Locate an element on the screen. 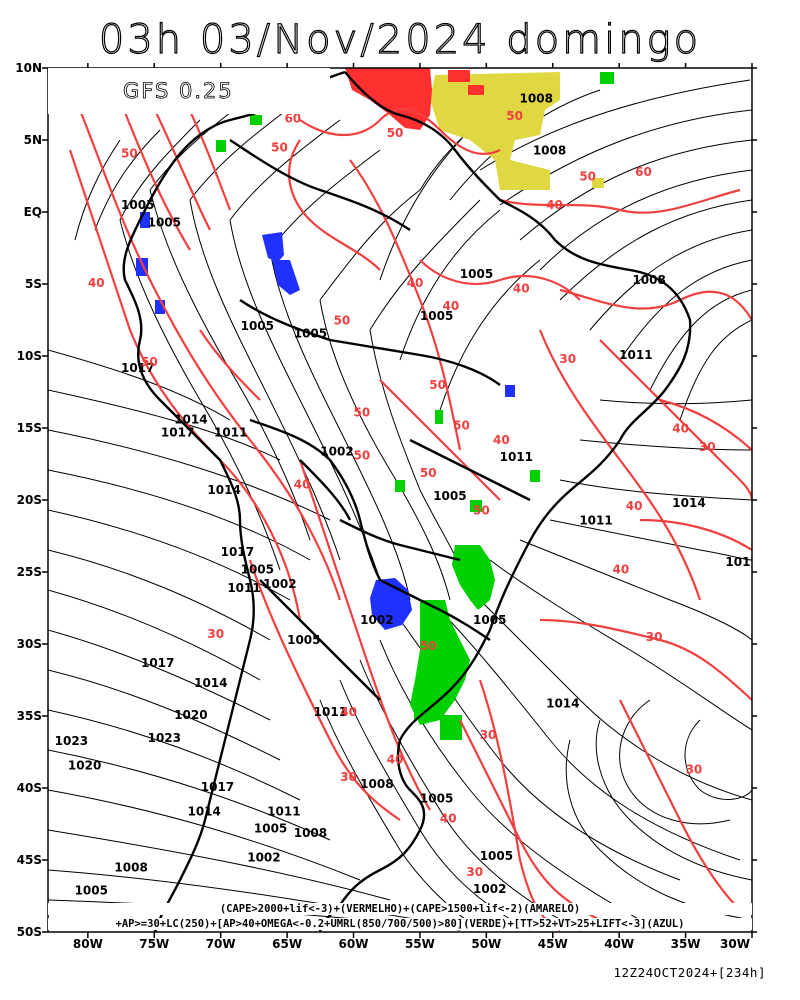 The height and width of the screenshot is (1000, 800). longitude-label: 55W is located at coordinates (419, 944).